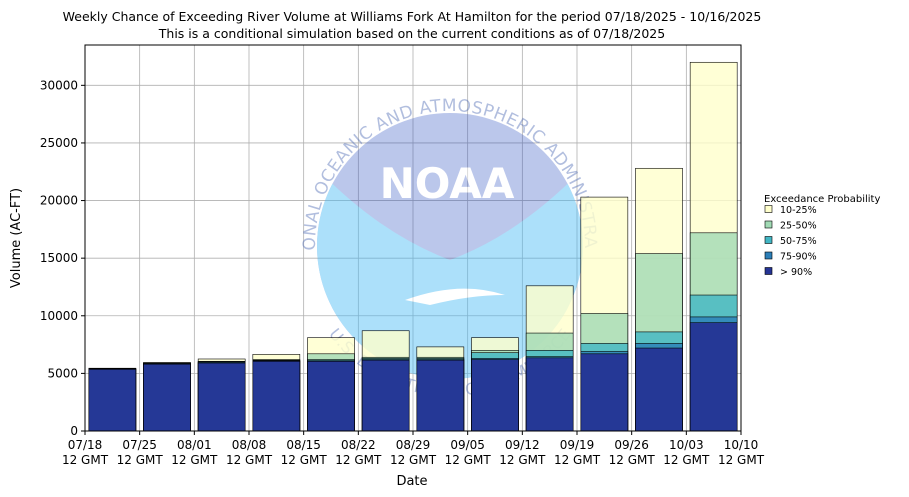 This screenshot has height=497, width=909. What do you see at coordinates (798, 241) in the screenshot?
I see `legend-label: 50-75%` at bounding box center [798, 241].